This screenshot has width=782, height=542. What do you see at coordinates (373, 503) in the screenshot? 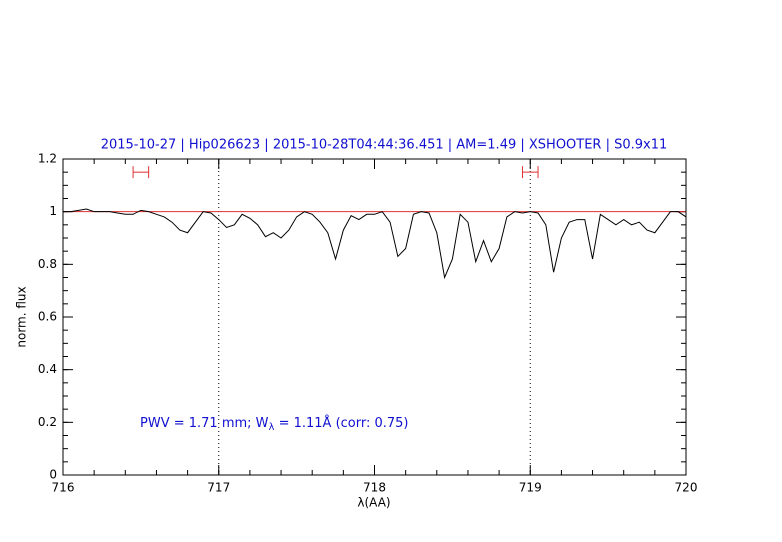
I see `x-axis-label: λ(AA)` at bounding box center [373, 503].